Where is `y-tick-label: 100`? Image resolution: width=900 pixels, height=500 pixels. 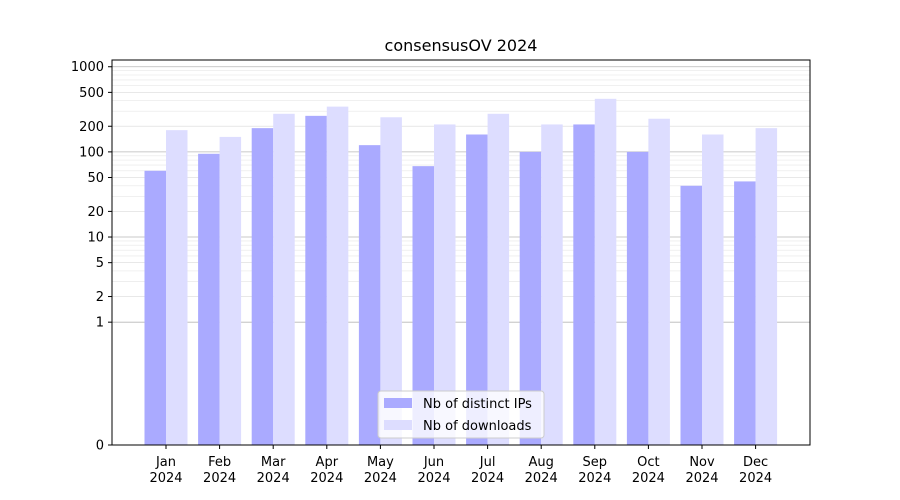
y-tick-label: 100 is located at coordinates (91, 152).